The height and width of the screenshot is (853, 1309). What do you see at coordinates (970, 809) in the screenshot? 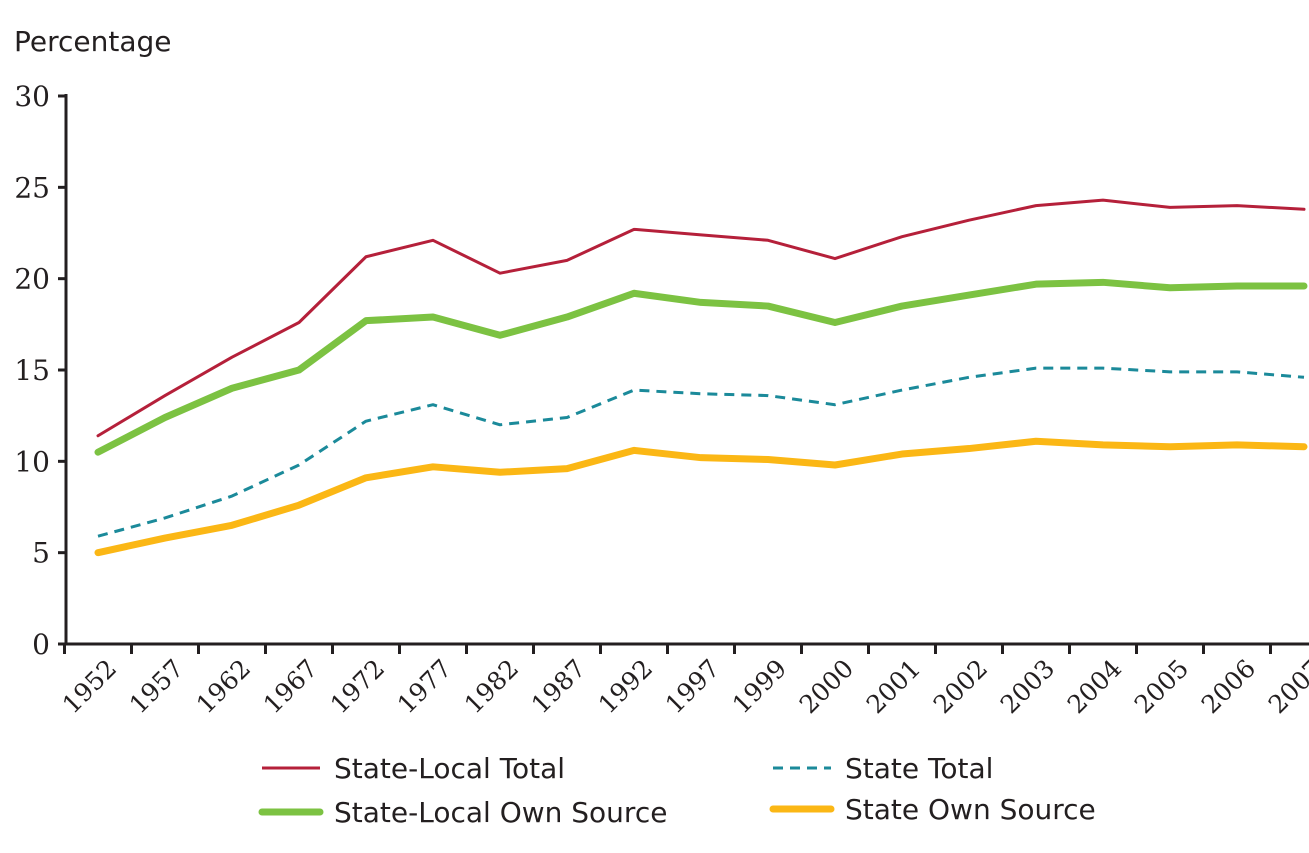
I see `legend-label-state-own-source: State Own Source` at bounding box center [970, 809].